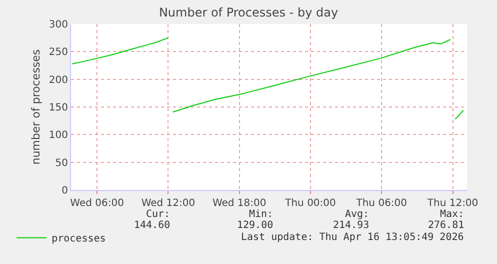 Image resolution: width=497 pixels, height=264 pixels. Describe the element at coordinates (351, 225) in the screenshot. I see `text: 214.93` at that location.